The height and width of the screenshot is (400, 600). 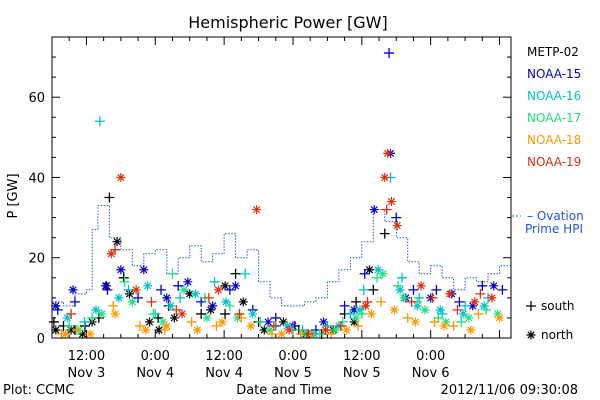 I want to click on marker-legend-item: north, so click(x=549, y=335).